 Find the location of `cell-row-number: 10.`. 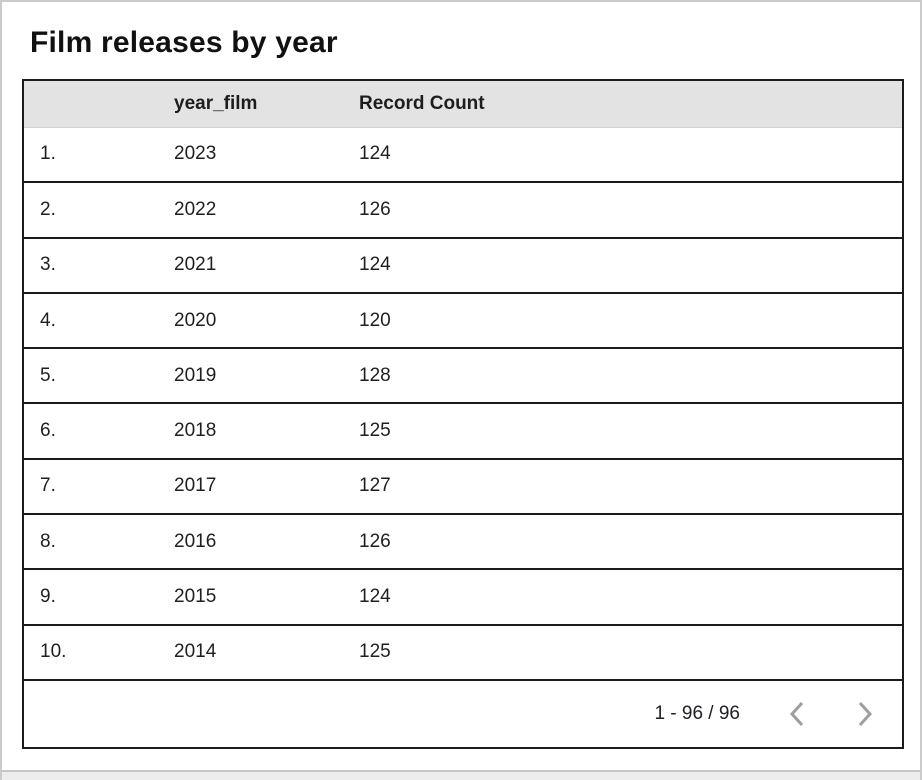

cell-row-number: 10. is located at coordinates (90, 653).